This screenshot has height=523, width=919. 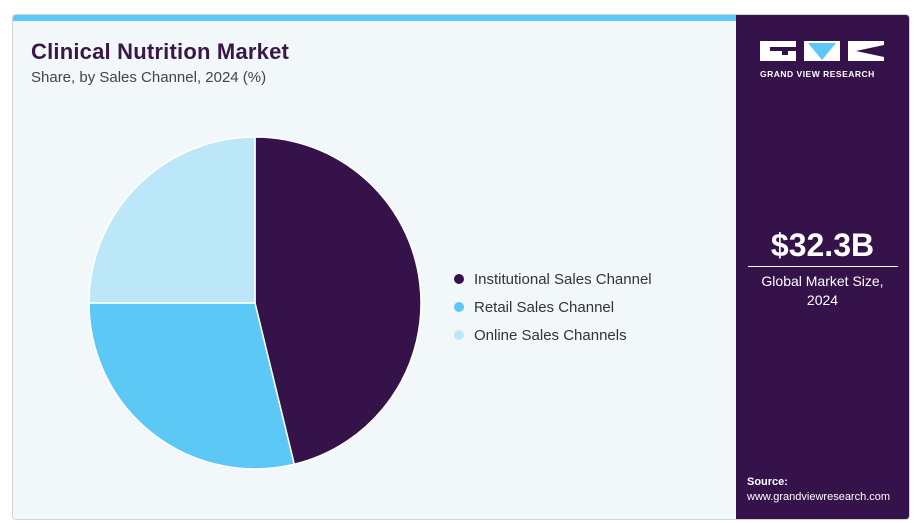 What do you see at coordinates (822, 300) in the screenshot?
I see `market-size-label-line2: 2024` at bounding box center [822, 300].